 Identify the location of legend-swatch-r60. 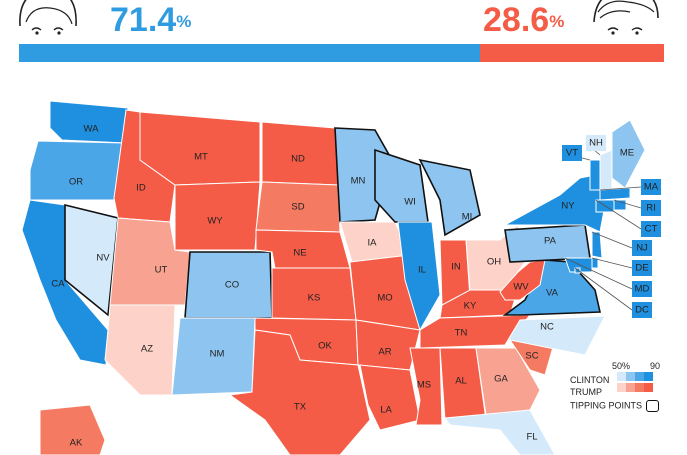
(630, 387).